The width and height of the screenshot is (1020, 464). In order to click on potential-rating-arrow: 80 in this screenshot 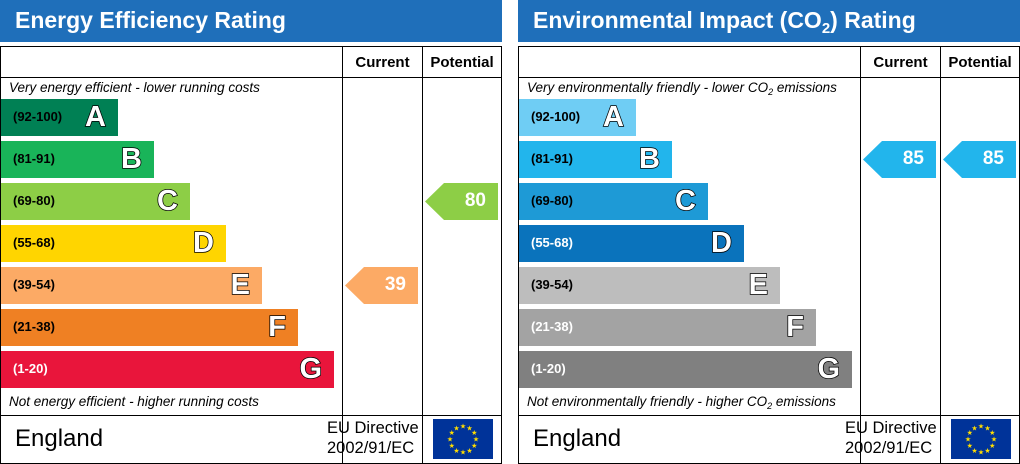, I will do `click(461, 201)`.